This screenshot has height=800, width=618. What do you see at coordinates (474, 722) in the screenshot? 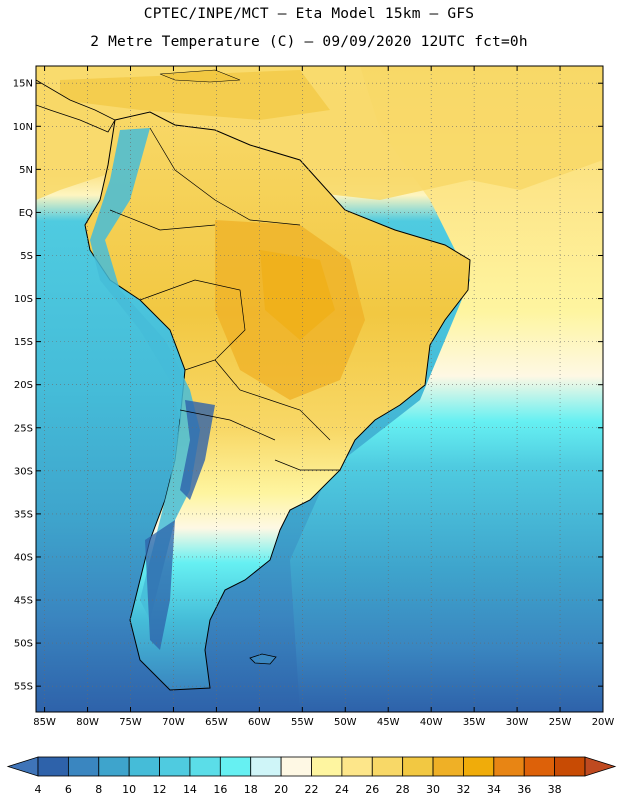
I see `lon-tick-label: 35W` at bounding box center [474, 722].